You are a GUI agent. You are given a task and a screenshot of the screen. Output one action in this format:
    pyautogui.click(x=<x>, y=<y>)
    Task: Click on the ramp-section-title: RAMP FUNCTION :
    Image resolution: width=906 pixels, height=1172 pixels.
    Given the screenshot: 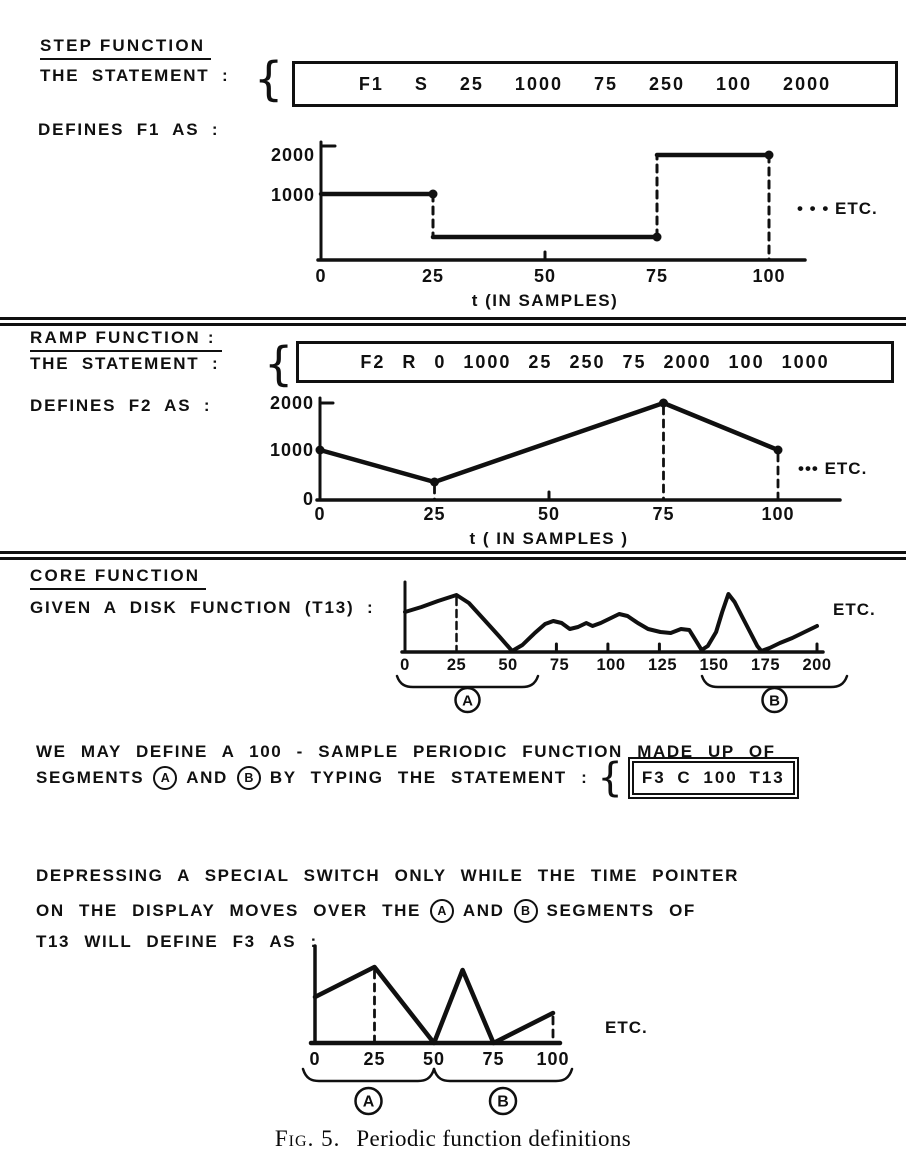 What is the action you would take?
    pyautogui.click(x=126, y=340)
    